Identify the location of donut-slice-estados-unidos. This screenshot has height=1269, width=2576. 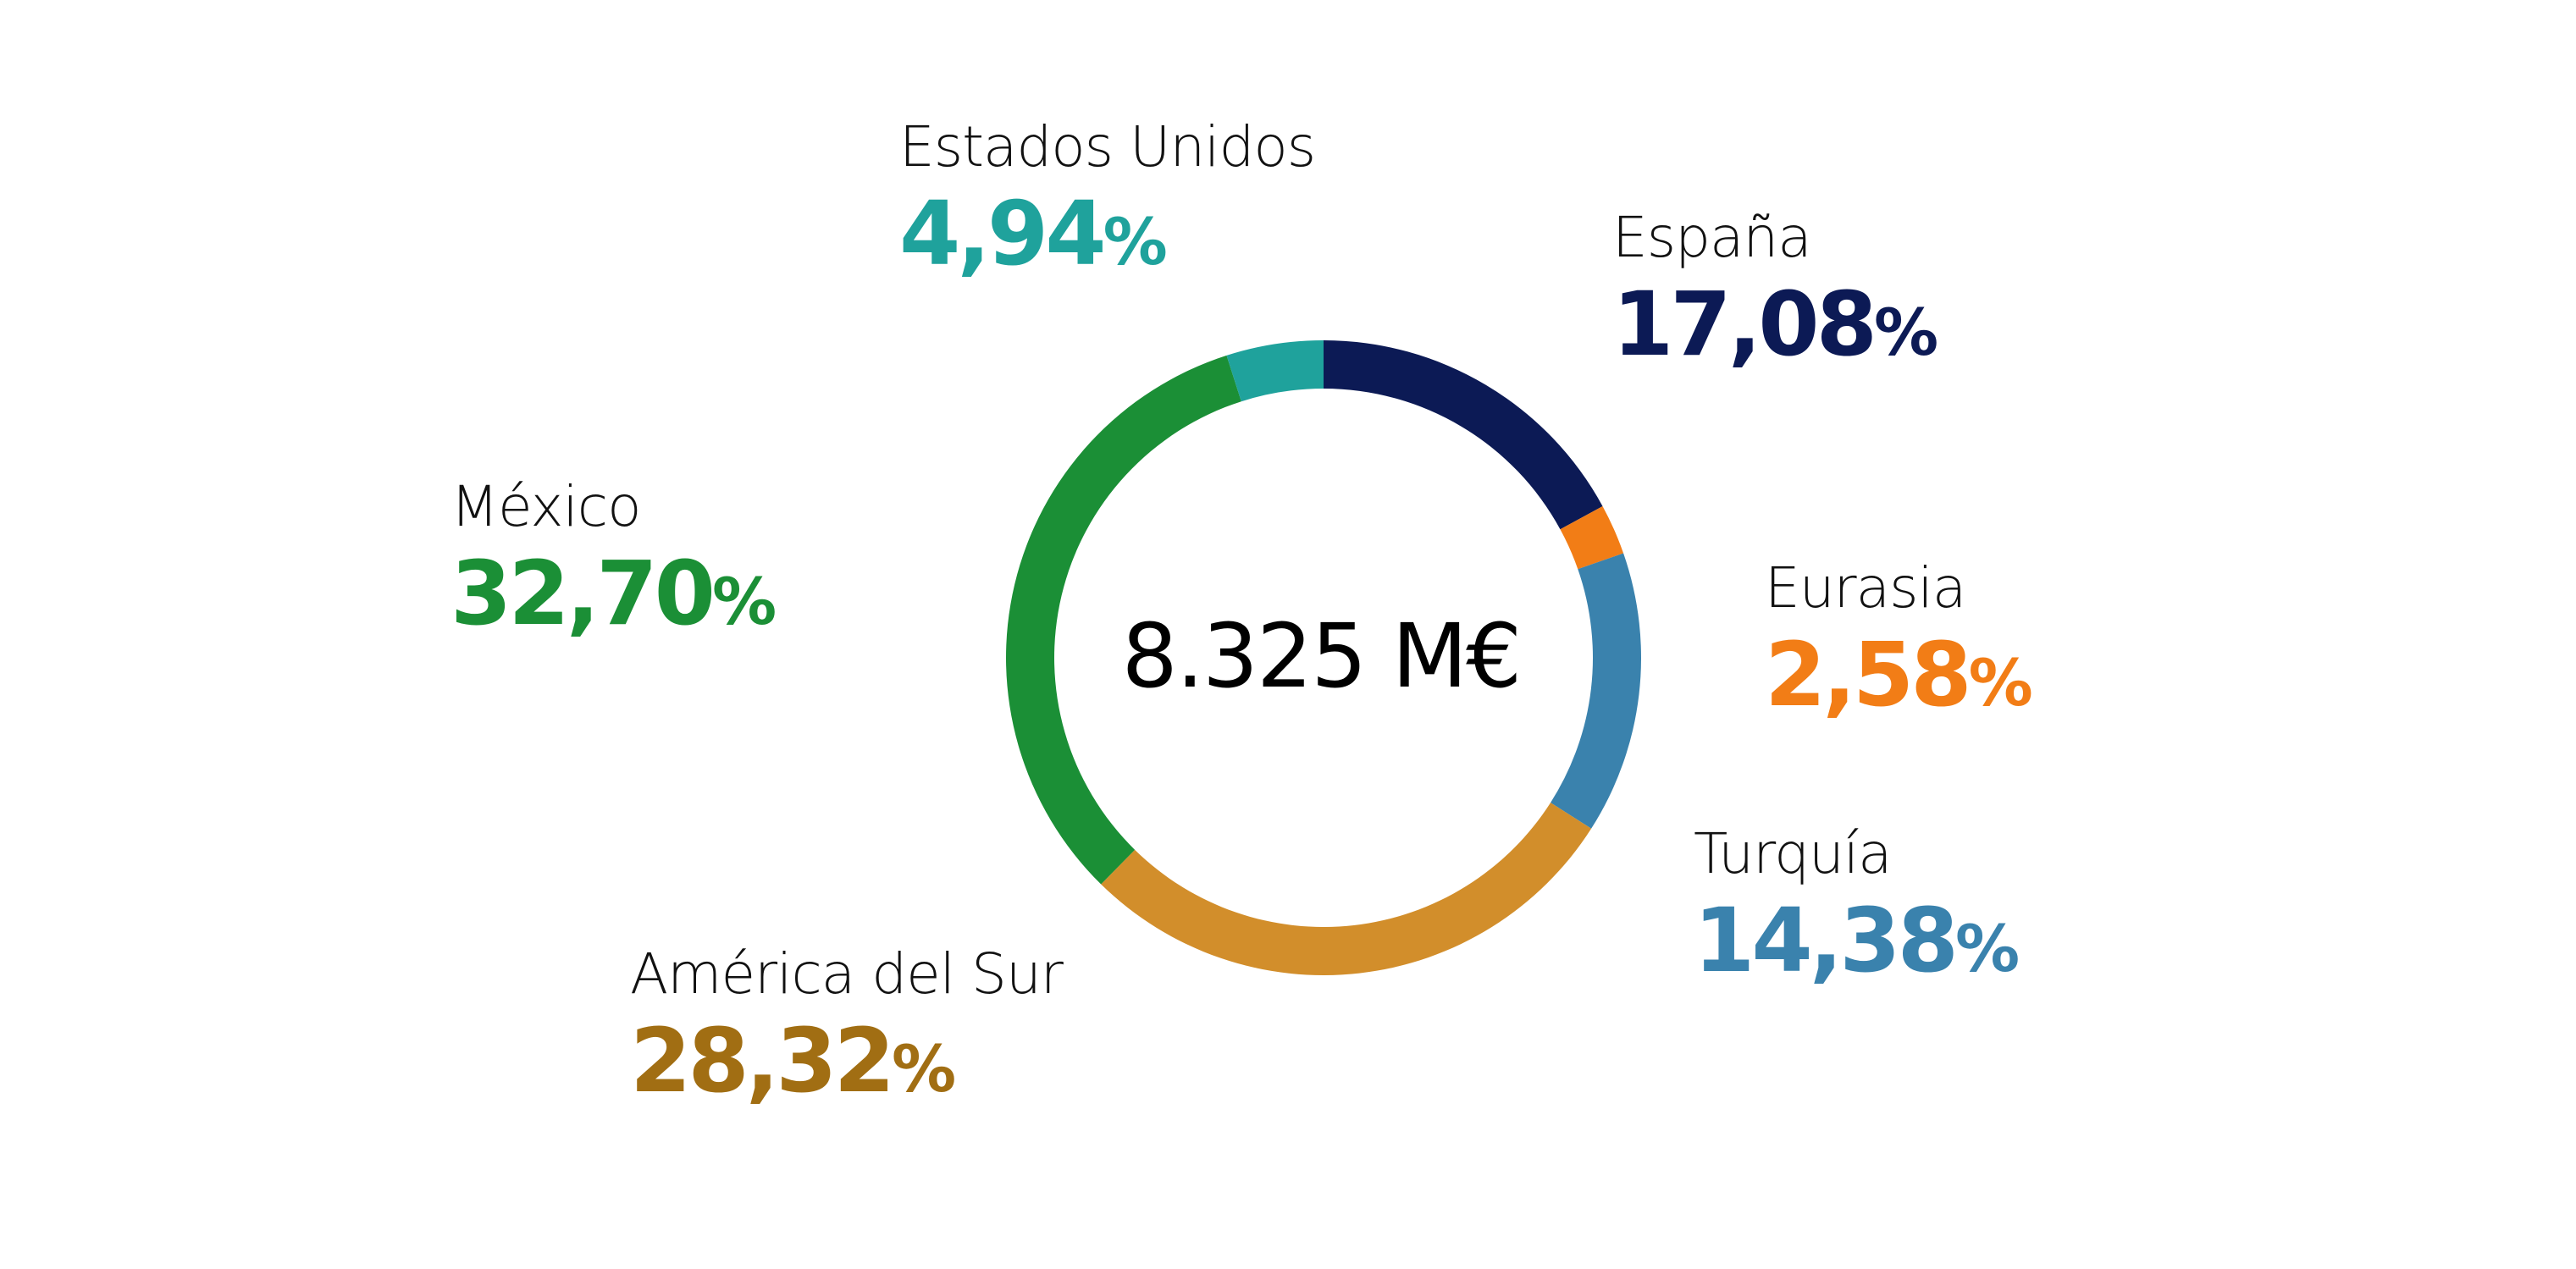
(1275, 371).